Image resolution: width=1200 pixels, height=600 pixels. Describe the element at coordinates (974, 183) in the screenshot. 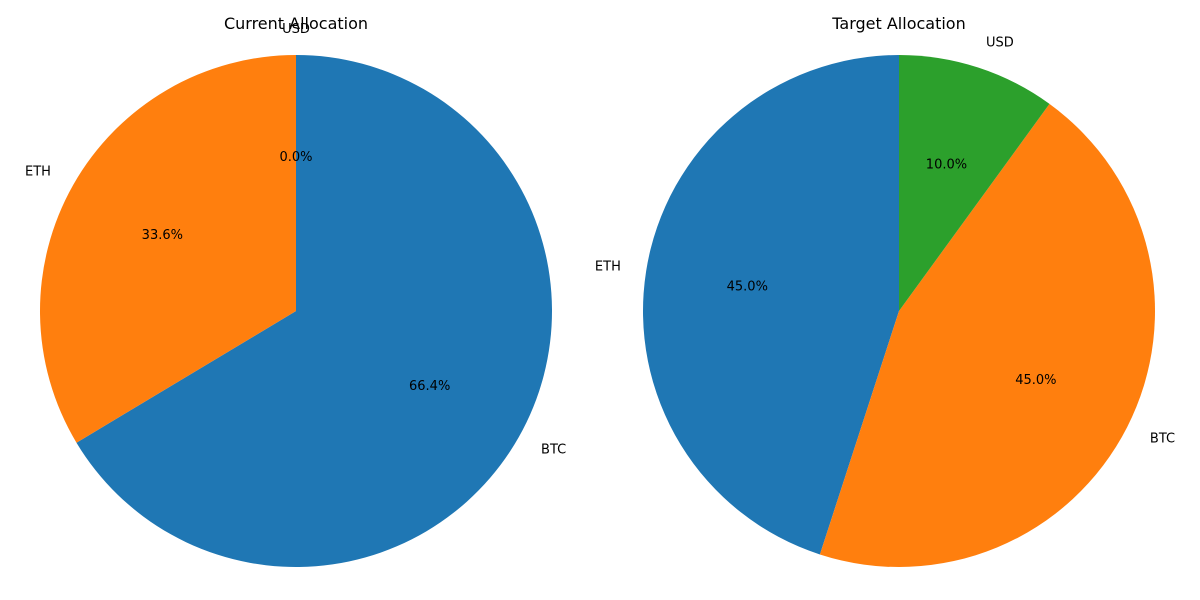

I see `pie-slice-usd` at that location.